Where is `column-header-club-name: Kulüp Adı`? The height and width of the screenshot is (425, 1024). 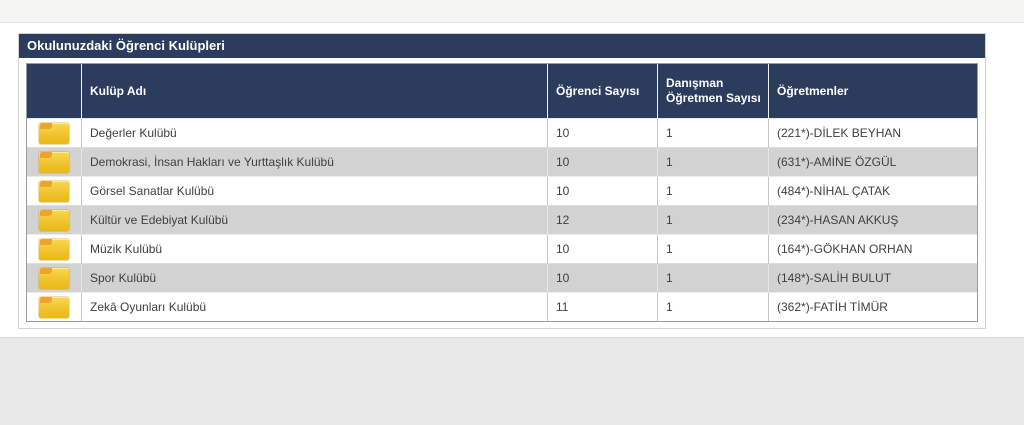
column-header-club-name: Kulüp Adı is located at coordinates (314, 91).